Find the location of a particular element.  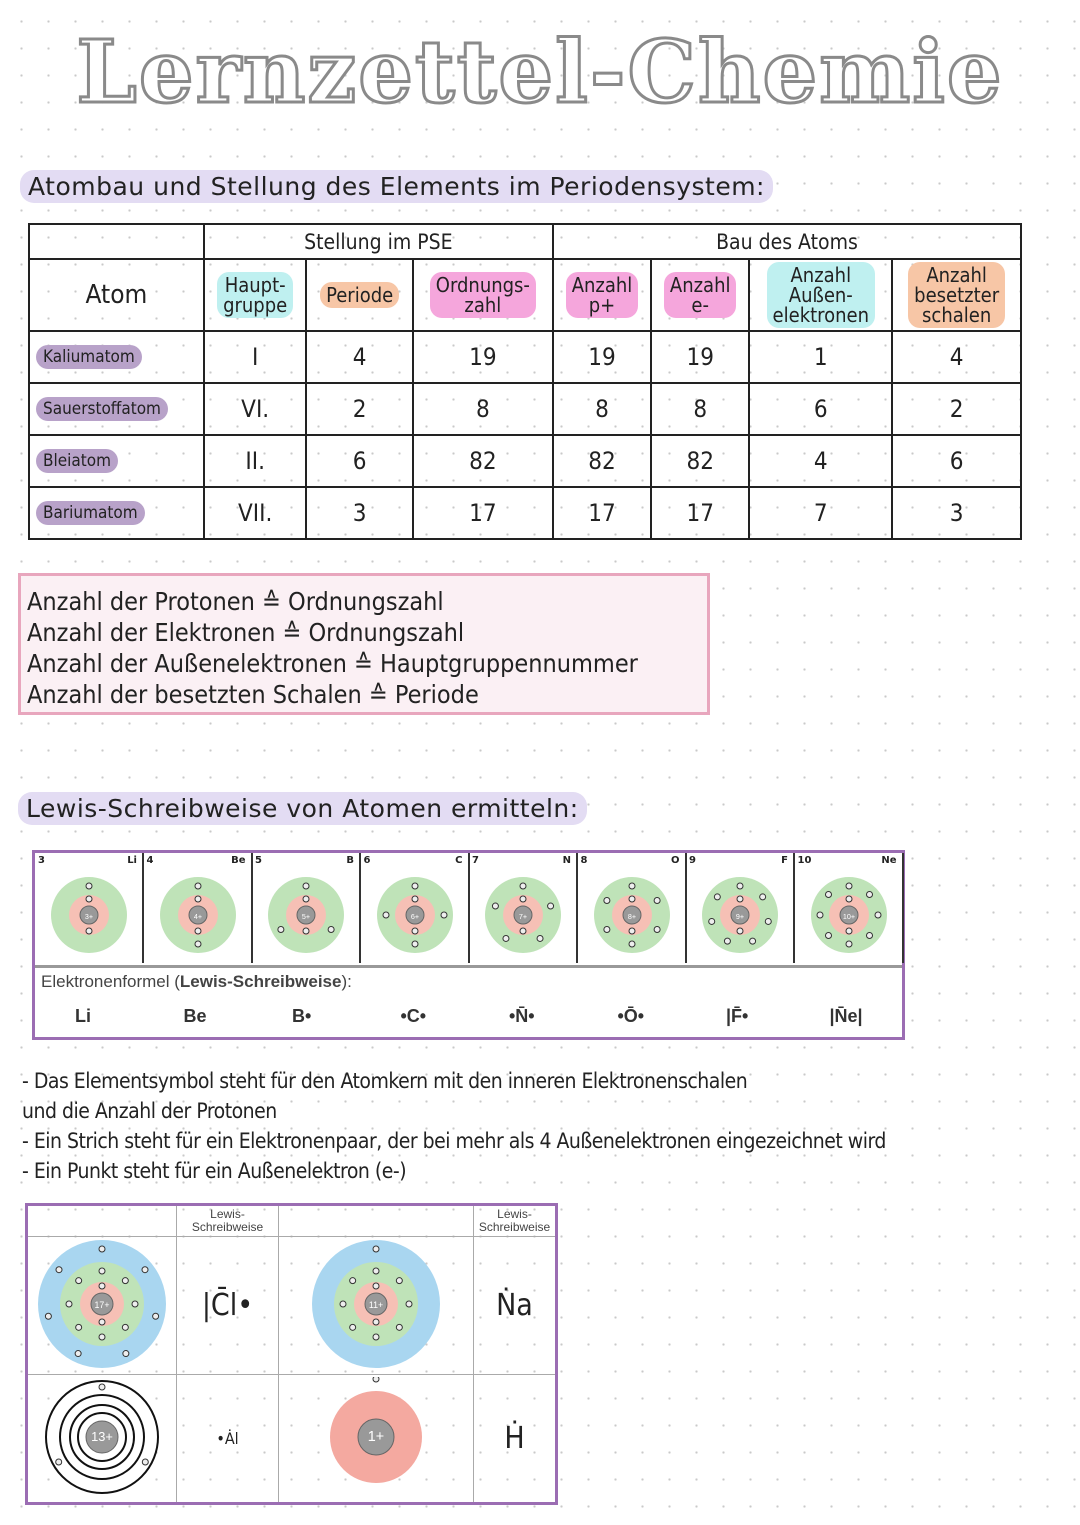

svg-text: 4+ is located at coordinates (197, 916).